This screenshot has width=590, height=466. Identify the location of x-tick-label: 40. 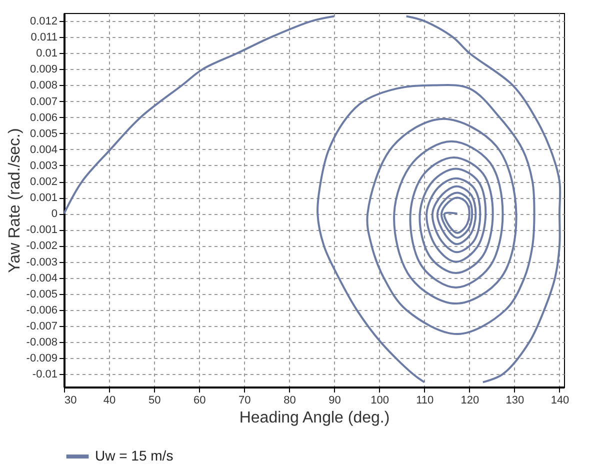
(109, 400).